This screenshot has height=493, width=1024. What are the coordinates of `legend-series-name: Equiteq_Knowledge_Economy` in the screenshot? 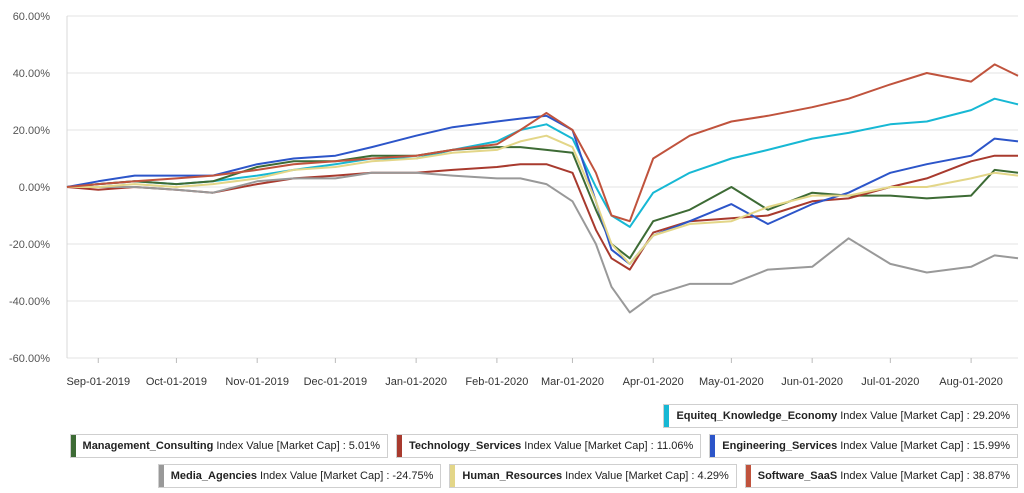 It's located at (757, 416).